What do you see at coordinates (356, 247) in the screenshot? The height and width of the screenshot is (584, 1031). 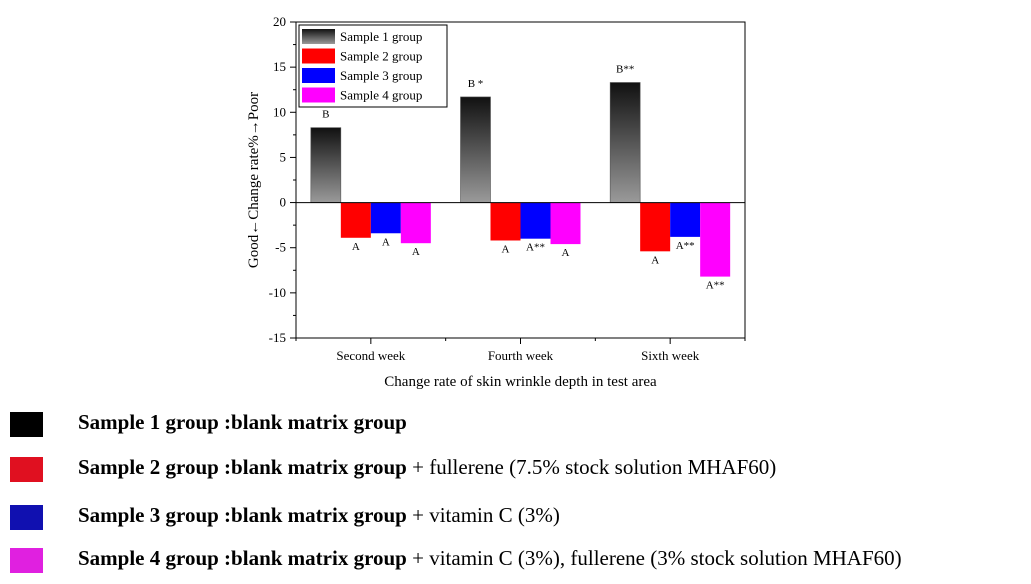 I see `bar-label-s2-c1: A` at bounding box center [356, 247].